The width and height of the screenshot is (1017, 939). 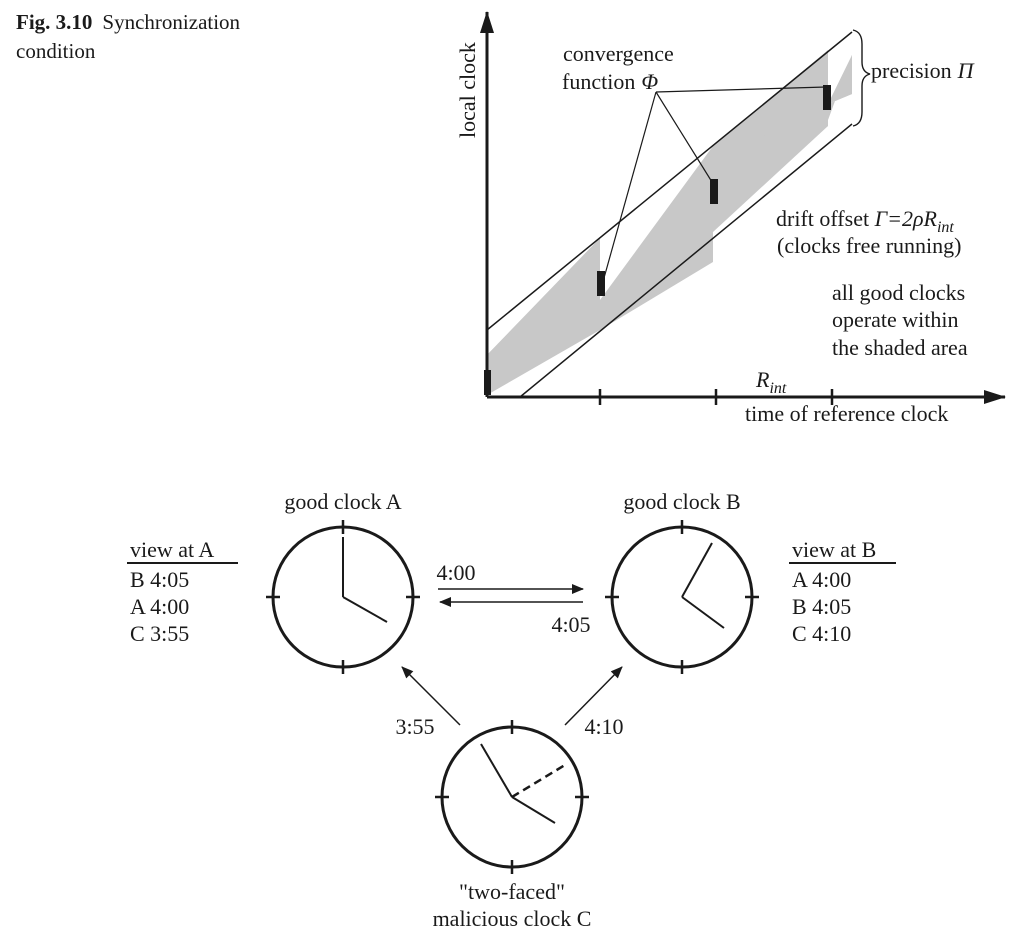 I want to click on clock-c-title-line2: malicious clock C, so click(x=512, y=918).